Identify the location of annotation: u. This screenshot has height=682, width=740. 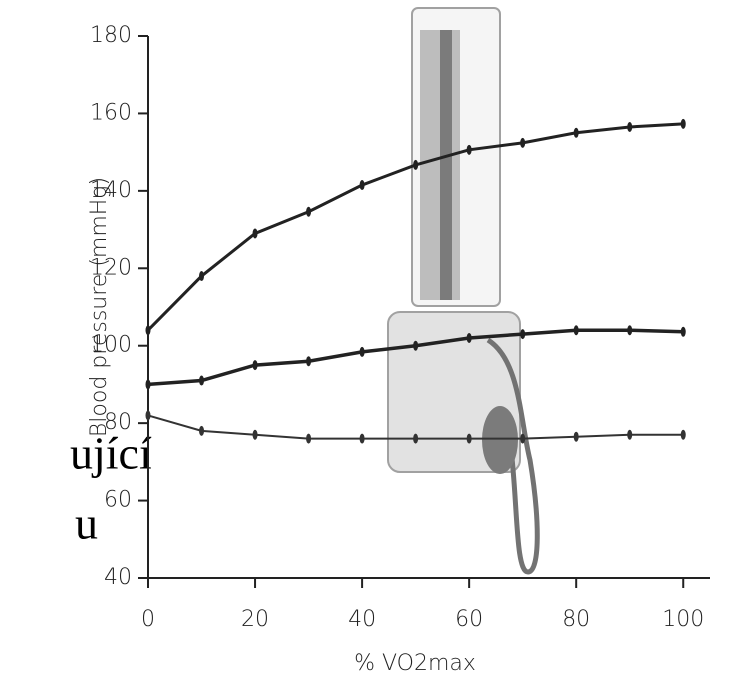
(86, 523).